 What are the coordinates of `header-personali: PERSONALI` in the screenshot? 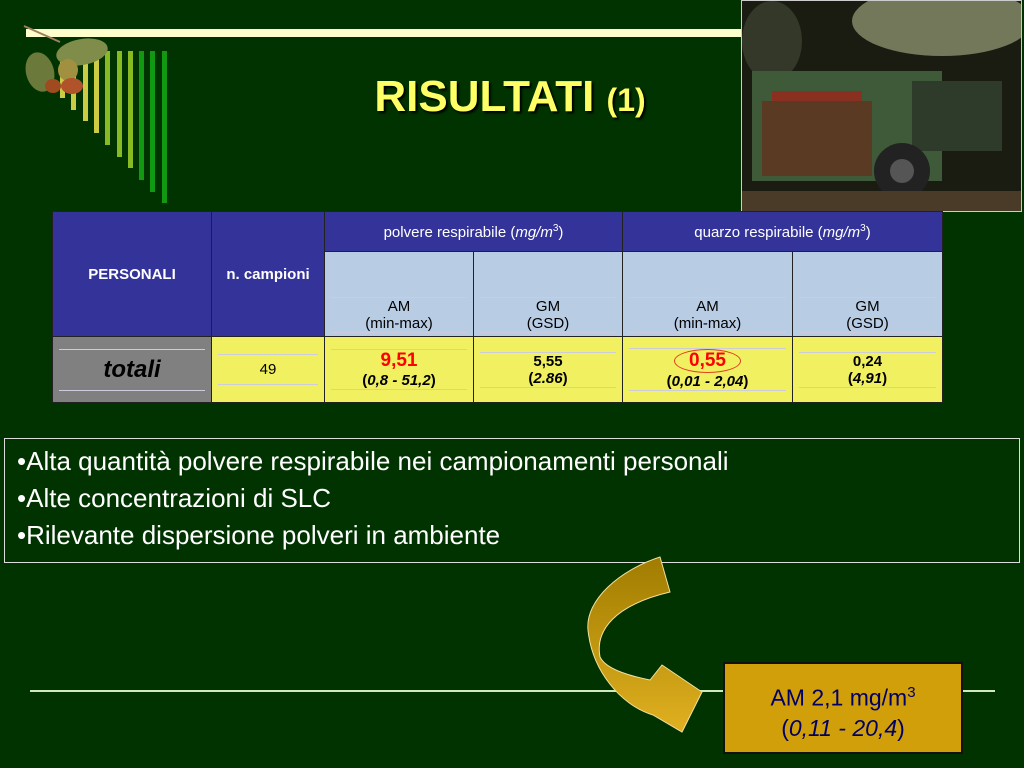 It's located at (132, 274).